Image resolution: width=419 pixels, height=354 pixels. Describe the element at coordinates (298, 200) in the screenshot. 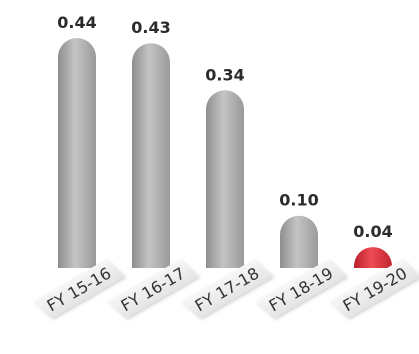

I see `value-label-3: 0.10` at that location.